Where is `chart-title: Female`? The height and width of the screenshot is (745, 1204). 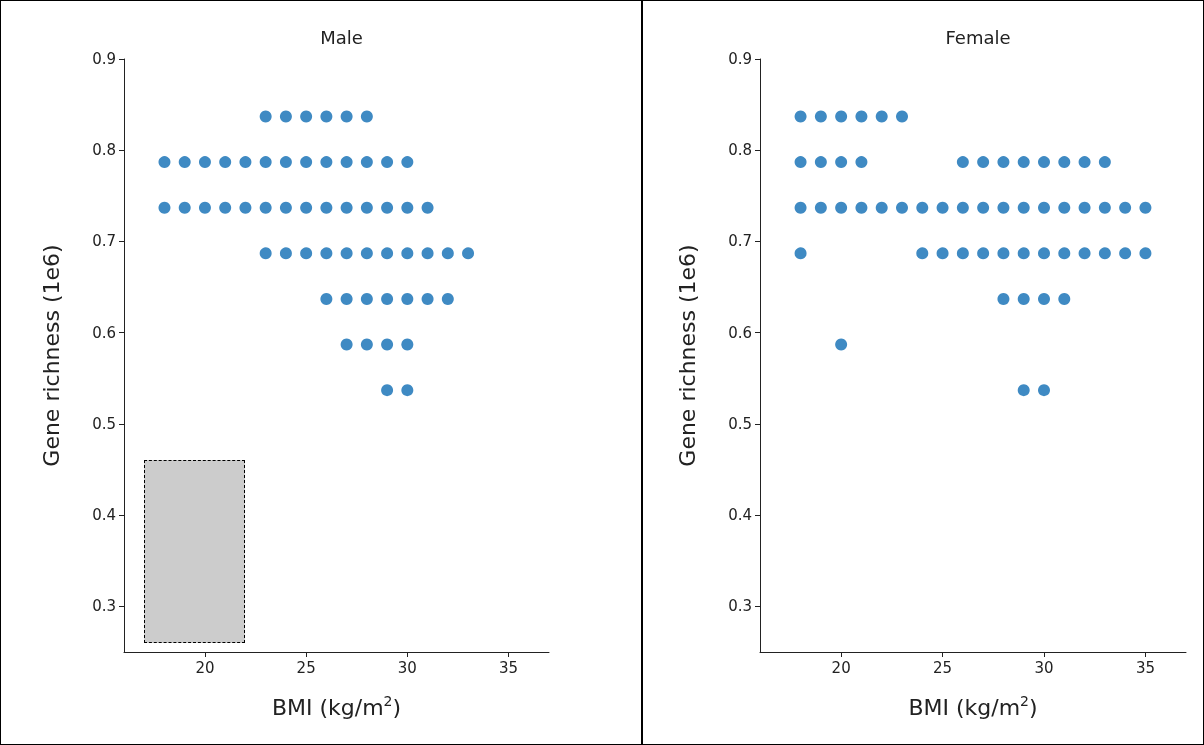
chart-title: Female is located at coordinates (978, 37).